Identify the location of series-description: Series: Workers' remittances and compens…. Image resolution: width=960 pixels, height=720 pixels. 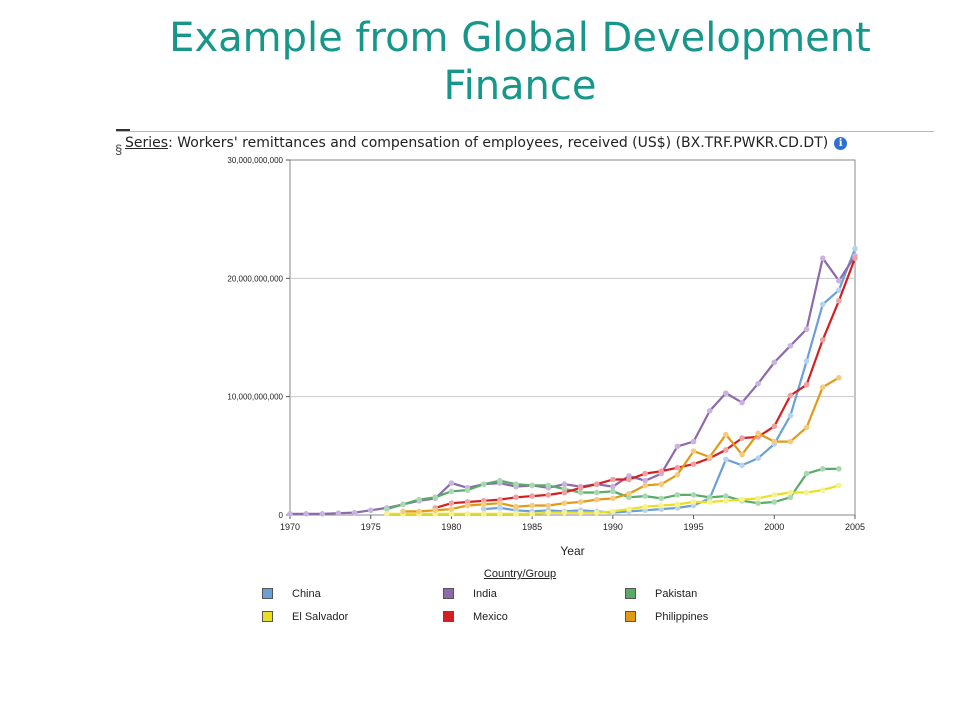
(486, 143).